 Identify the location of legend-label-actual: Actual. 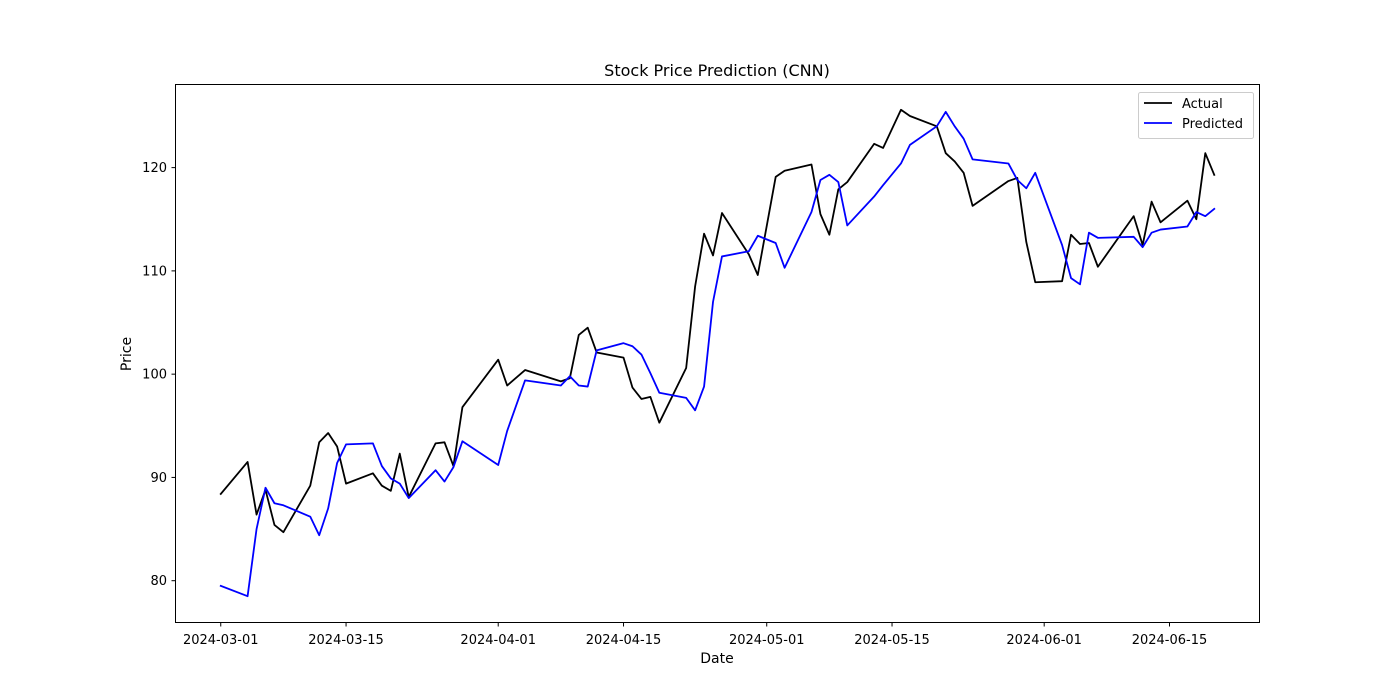
(1202, 104).